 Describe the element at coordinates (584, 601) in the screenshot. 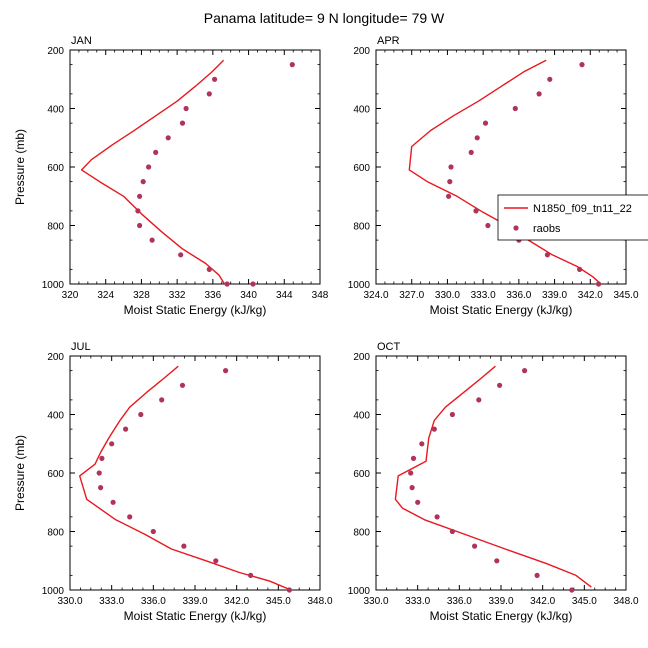

I see `oct-xtick-label: 345.0` at that location.